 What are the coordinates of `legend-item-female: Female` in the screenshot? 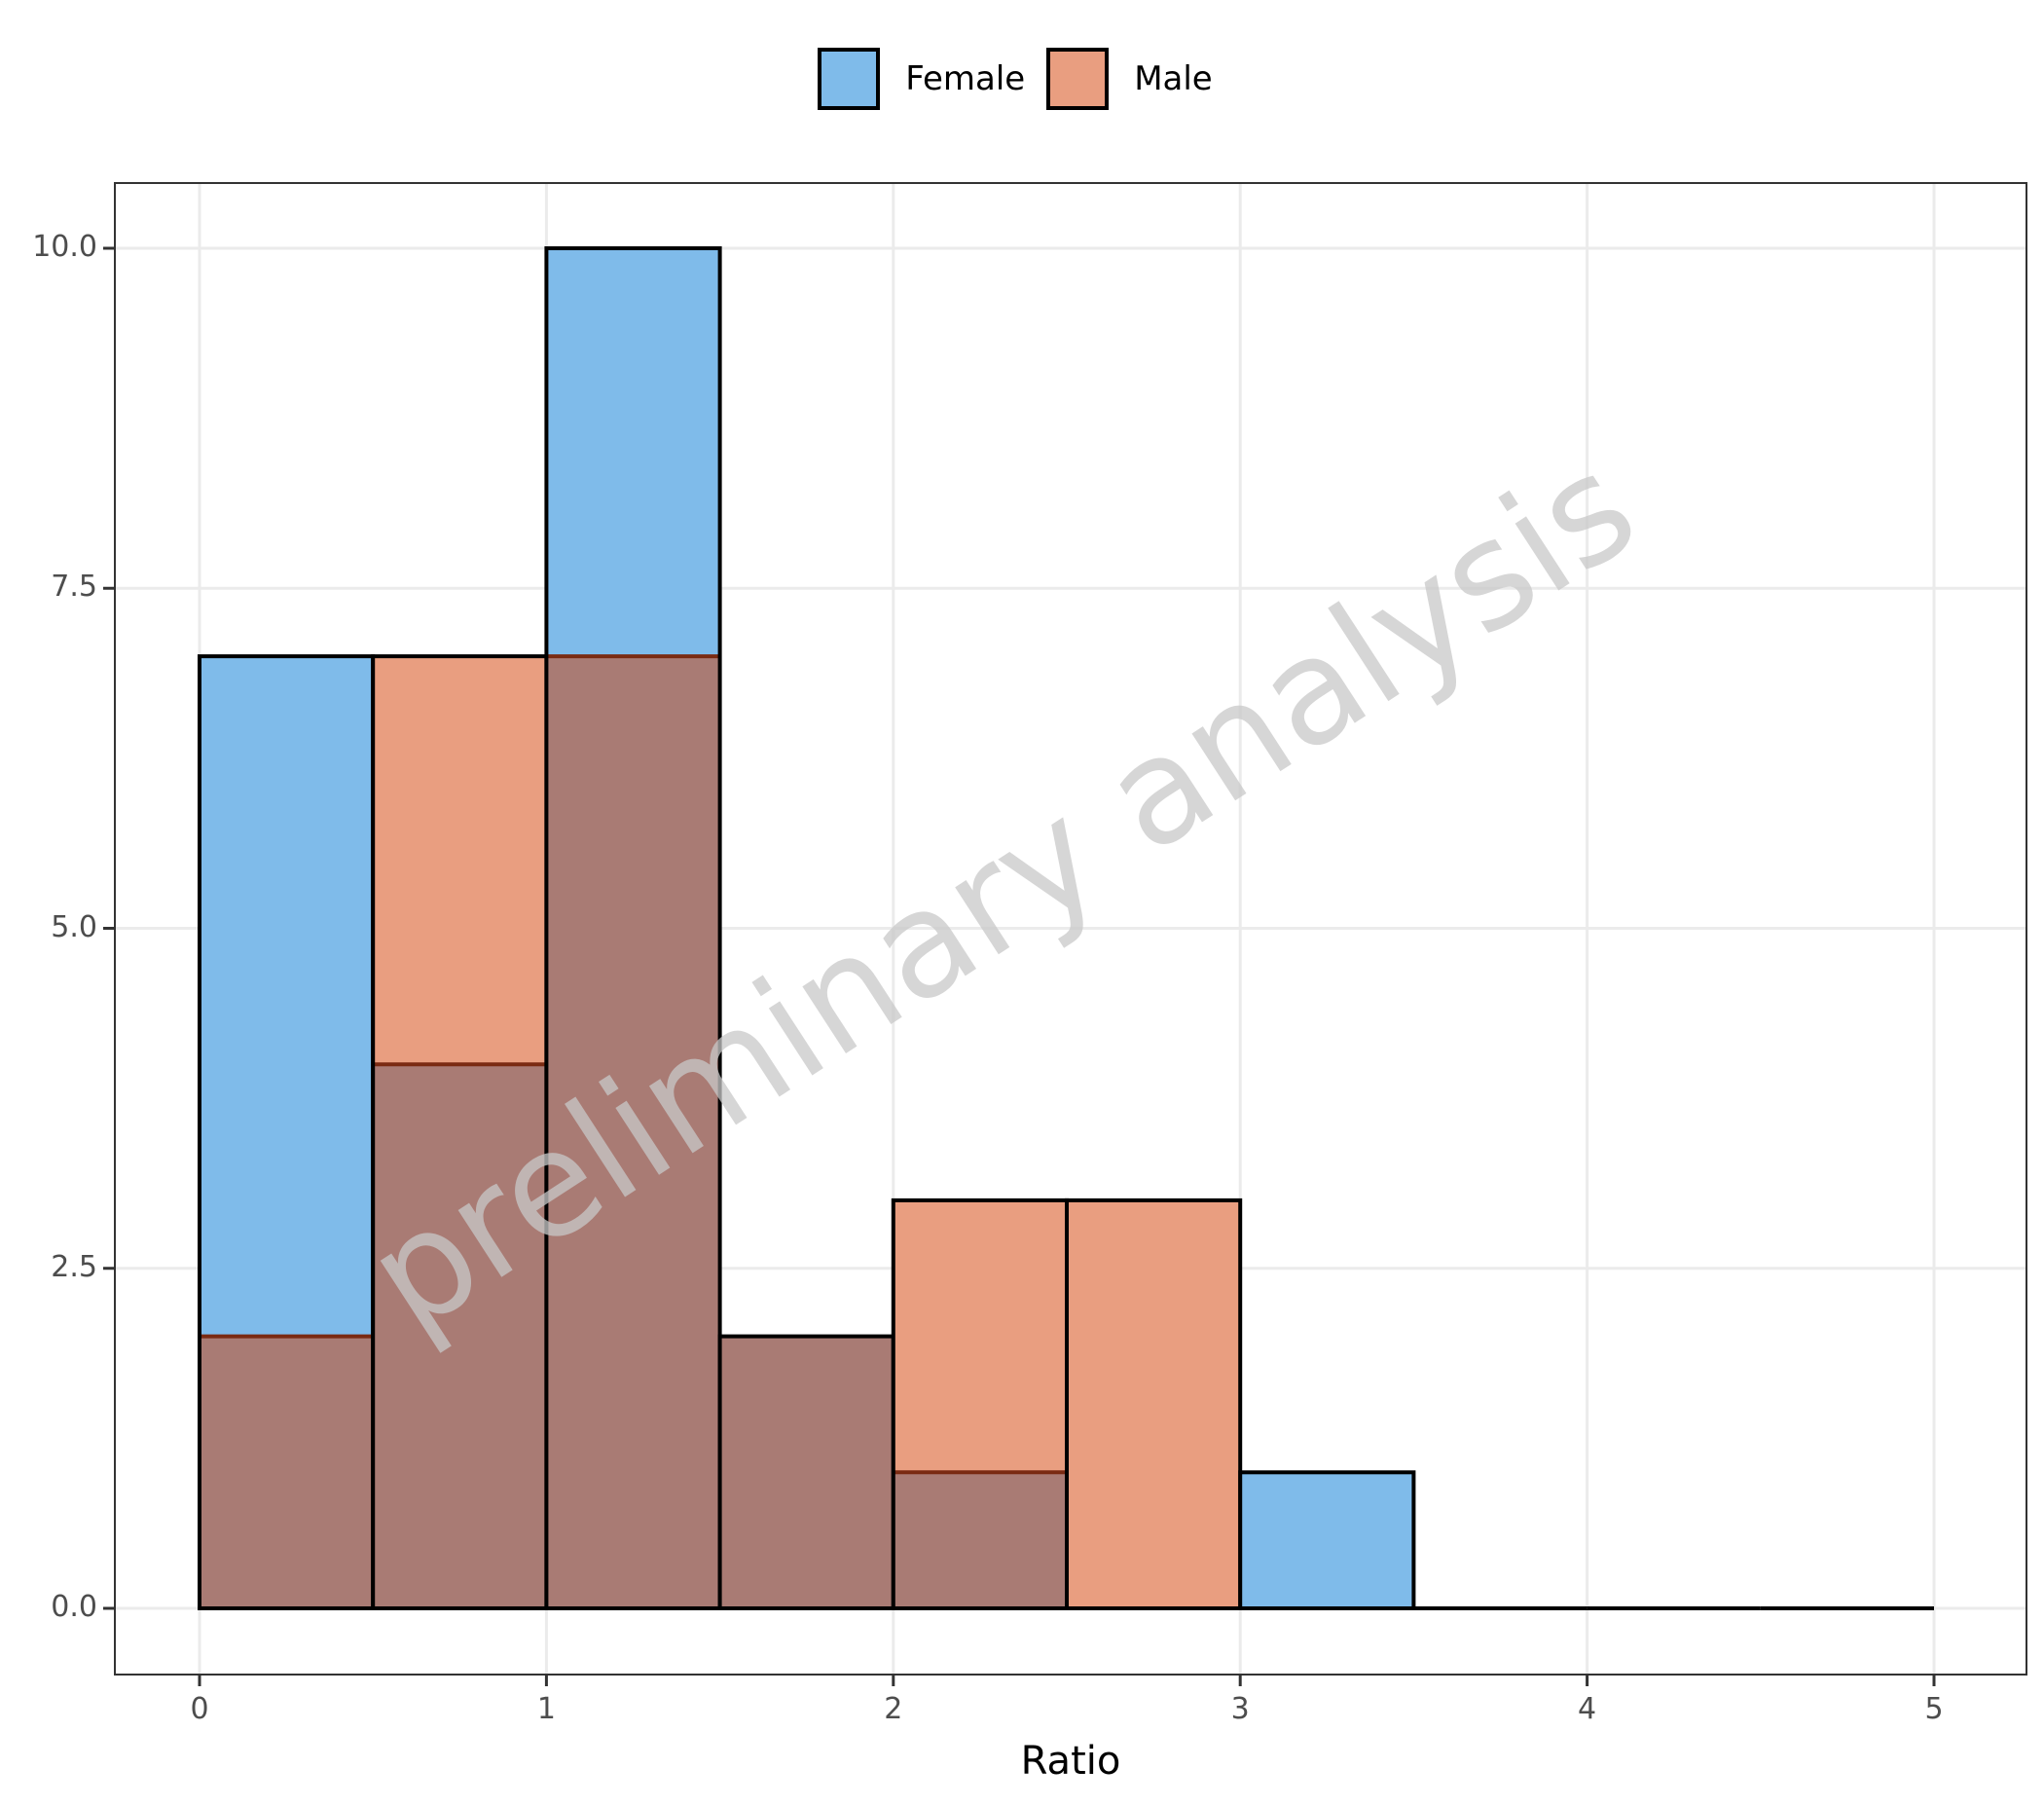 It's located at (929, 79).